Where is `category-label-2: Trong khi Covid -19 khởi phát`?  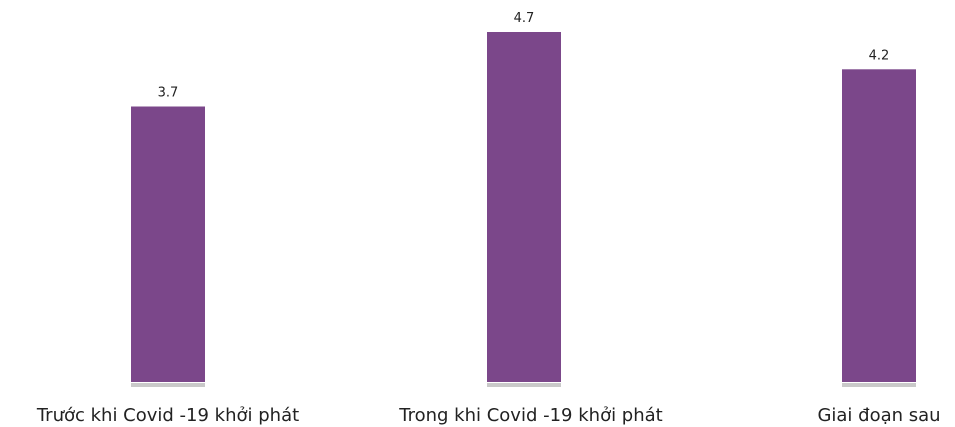 category-label-2: Trong khi Covid -19 khởi phát is located at coordinates (530, 415).